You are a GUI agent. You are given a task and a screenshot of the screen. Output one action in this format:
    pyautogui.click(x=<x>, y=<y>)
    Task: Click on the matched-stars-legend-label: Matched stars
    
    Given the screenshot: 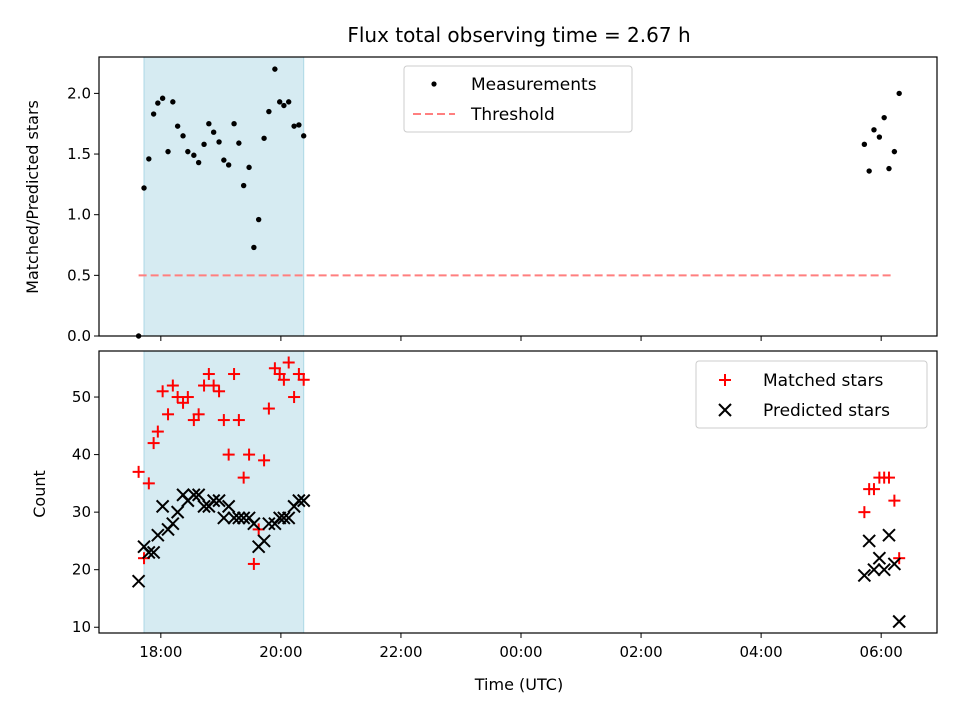 What is the action you would take?
    pyautogui.click(x=823, y=381)
    